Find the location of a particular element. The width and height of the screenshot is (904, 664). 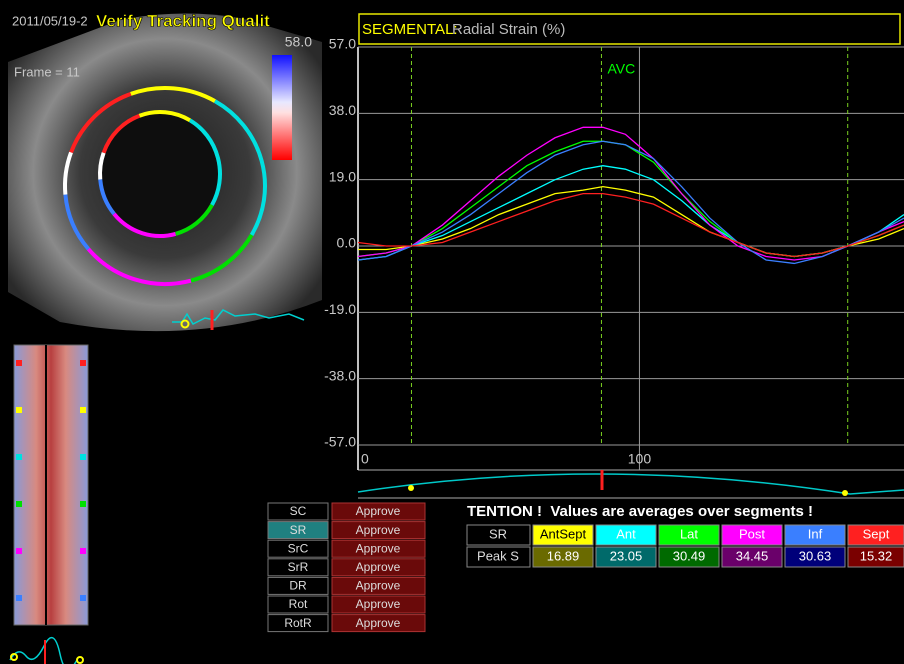

table-header: Post is located at coordinates (752, 533).